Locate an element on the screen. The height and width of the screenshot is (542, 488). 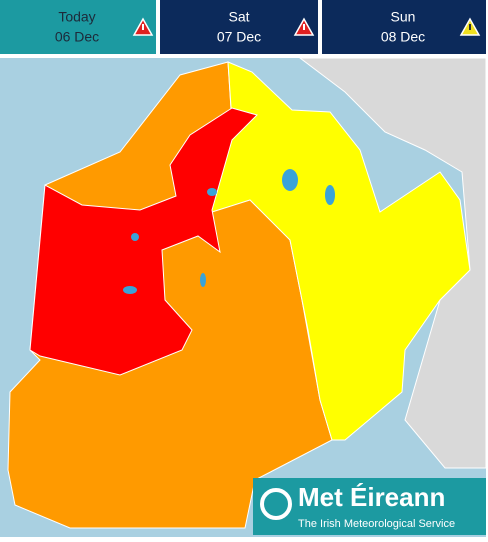
logo-background is located at coordinates (369, 506).